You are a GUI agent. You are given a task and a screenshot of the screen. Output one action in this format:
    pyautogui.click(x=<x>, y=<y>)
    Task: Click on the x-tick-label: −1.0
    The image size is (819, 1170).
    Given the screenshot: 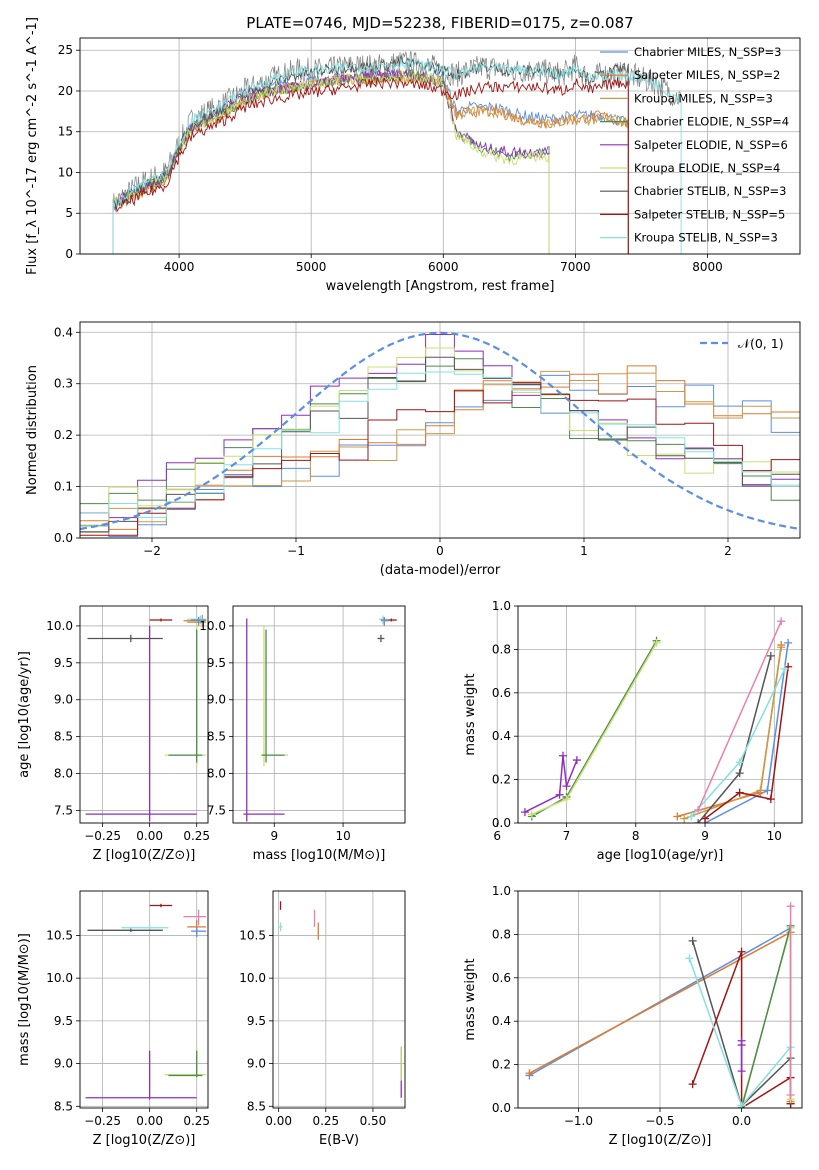 What is the action you would take?
    pyautogui.click(x=578, y=1121)
    